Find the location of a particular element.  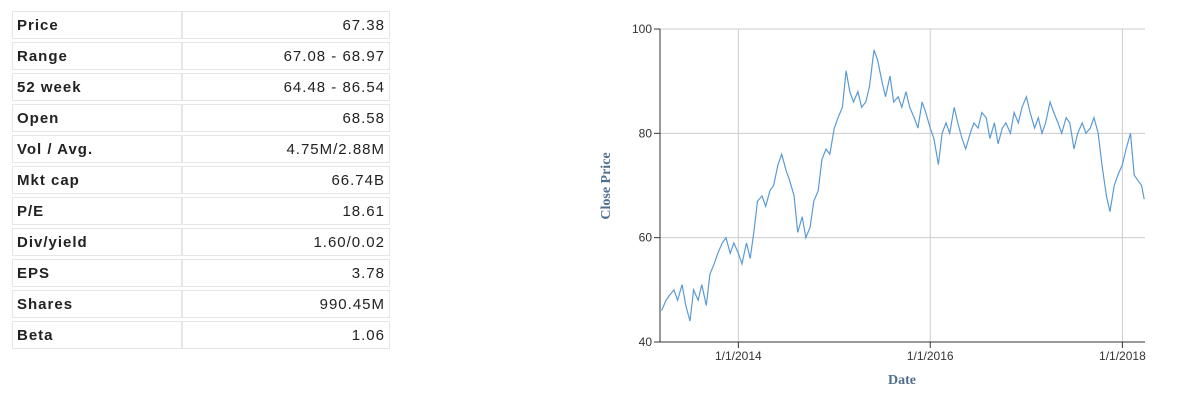

stat-value: 64.48 - 86.54 is located at coordinates (286, 87).